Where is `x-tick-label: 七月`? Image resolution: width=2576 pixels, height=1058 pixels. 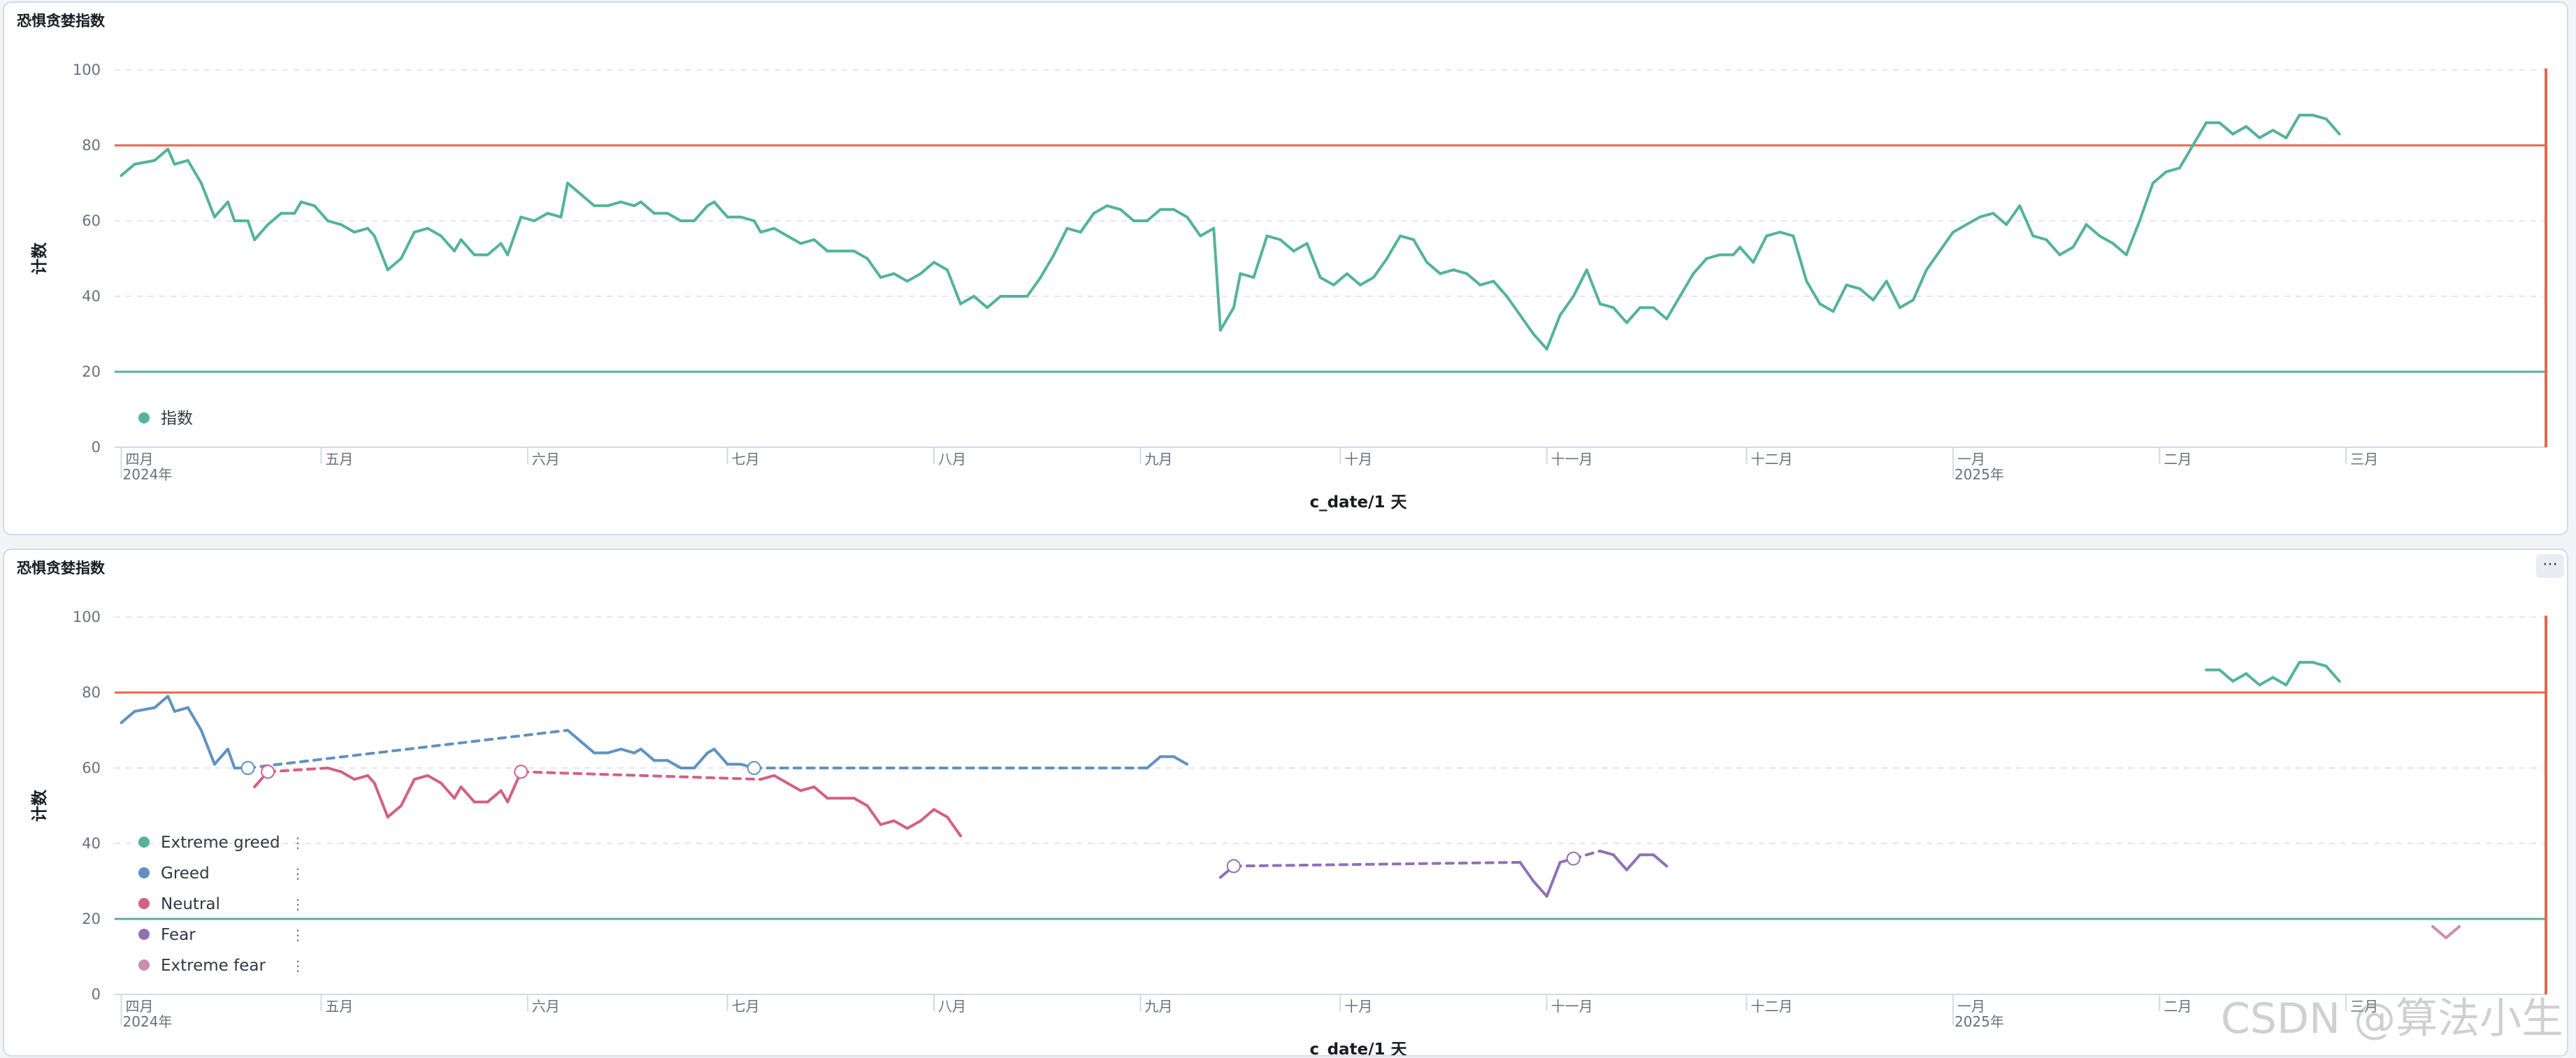
x-tick-label: 七月 is located at coordinates (746, 459).